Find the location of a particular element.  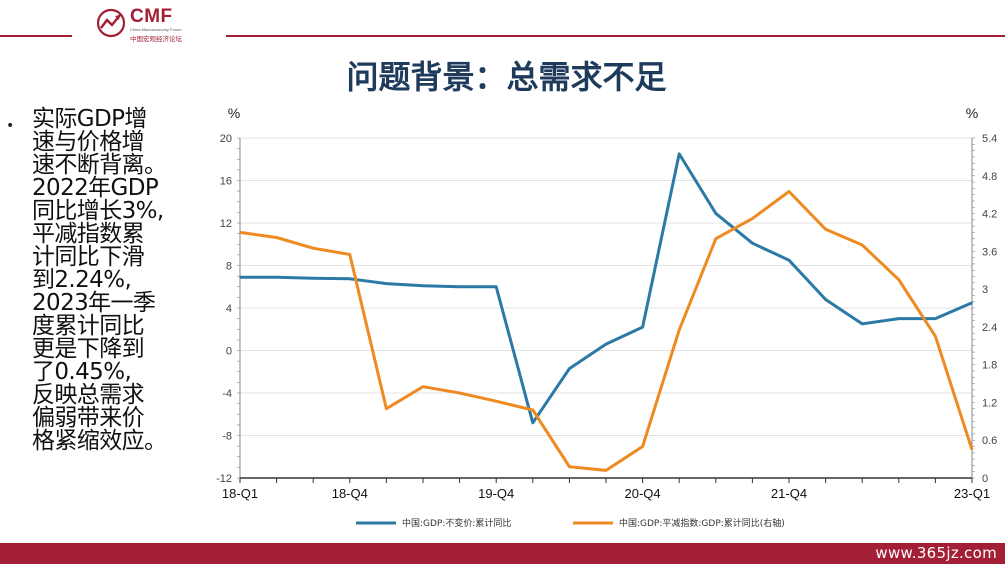

slide-title: 问题背景：总需求不足 is located at coordinates (506, 77).